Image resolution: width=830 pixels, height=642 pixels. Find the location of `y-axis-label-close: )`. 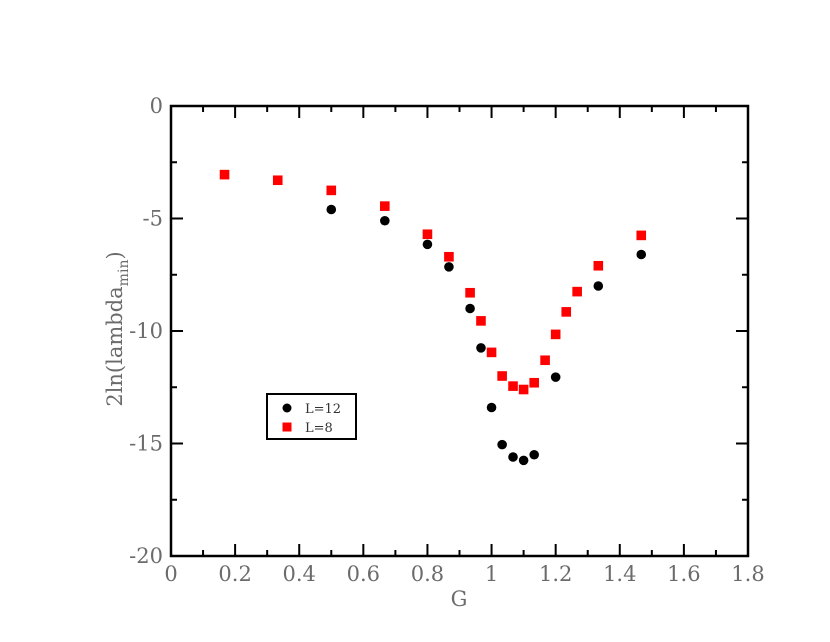

y-axis-label-close: ) is located at coordinates (115, 255).